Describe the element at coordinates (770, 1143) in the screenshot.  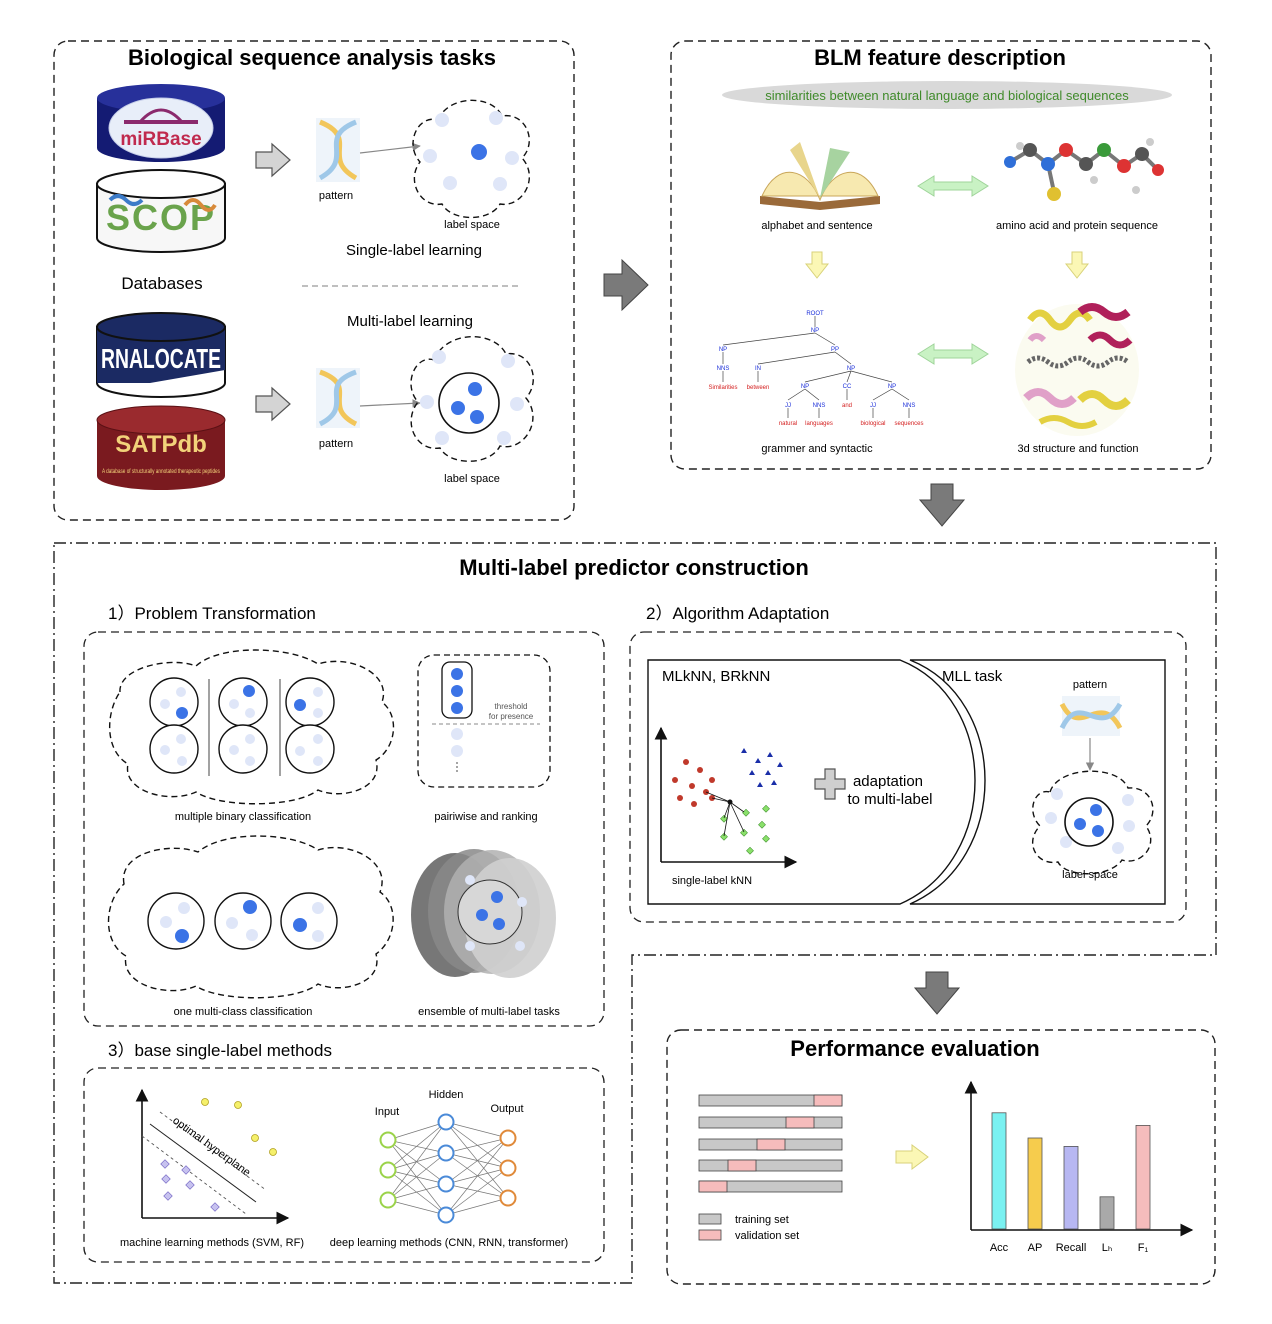
I see `cross-validation-folds` at that location.